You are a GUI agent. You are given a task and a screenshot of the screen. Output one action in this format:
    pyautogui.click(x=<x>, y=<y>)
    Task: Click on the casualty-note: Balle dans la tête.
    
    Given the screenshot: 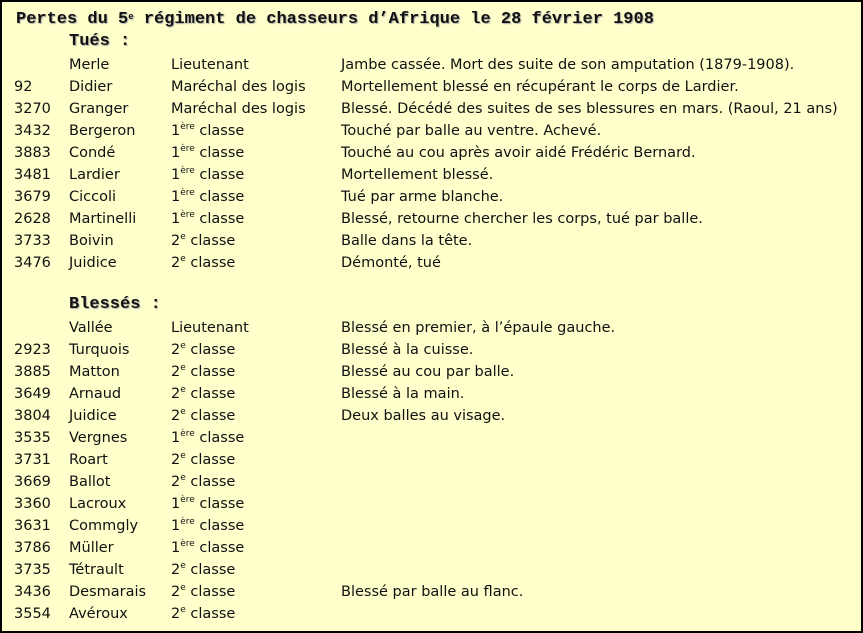 What is the action you would take?
    pyautogui.click(x=407, y=241)
    